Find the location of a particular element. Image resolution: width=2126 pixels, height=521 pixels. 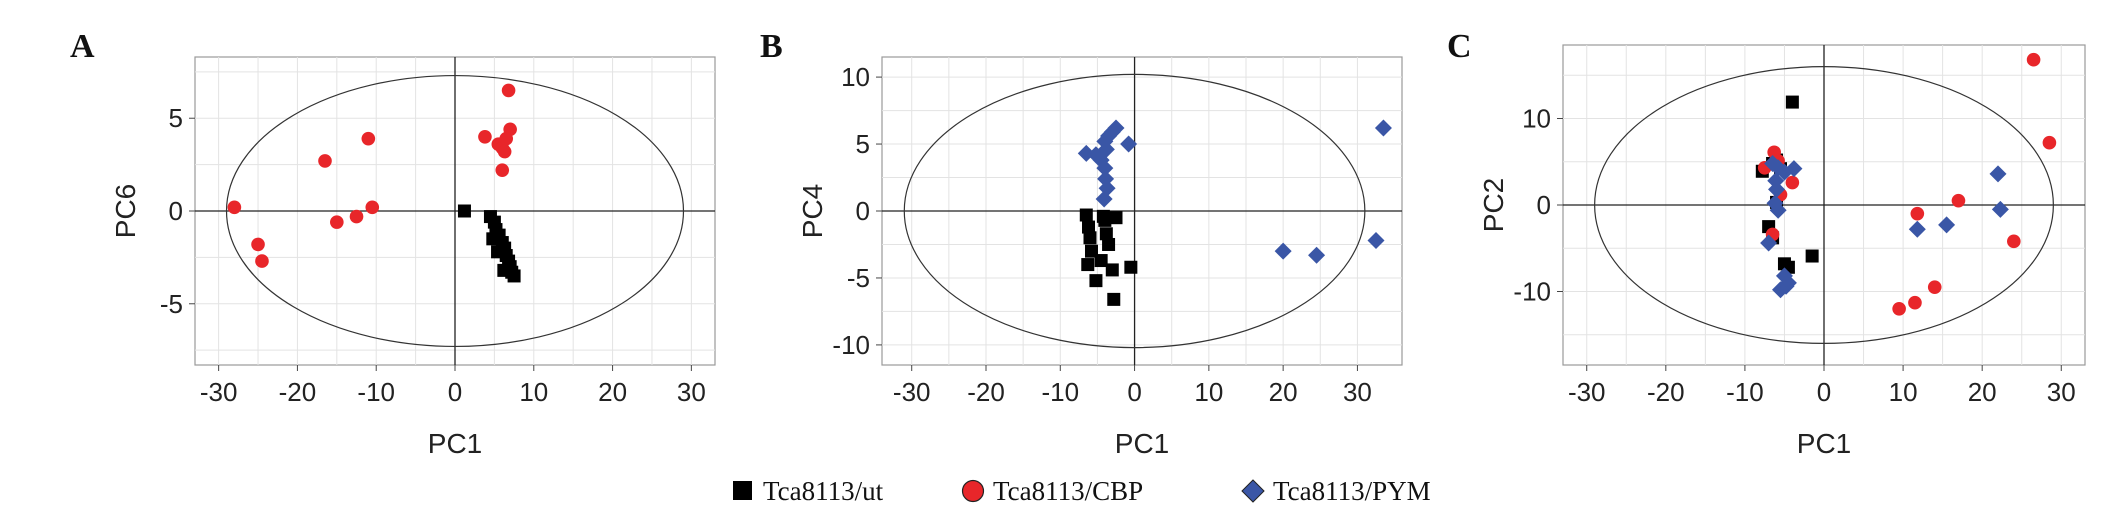

legend-marker-square is located at coordinates (742, 490).